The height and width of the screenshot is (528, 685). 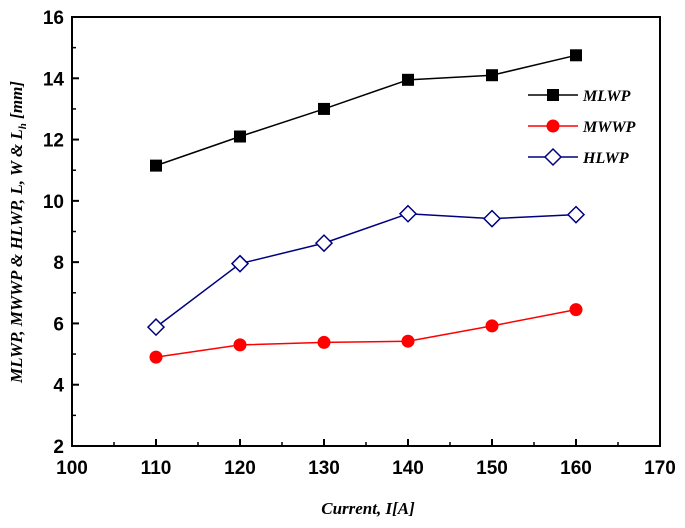 What do you see at coordinates (53, 18) in the screenshot?
I see `y-tick-label: 16` at bounding box center [53, 18].